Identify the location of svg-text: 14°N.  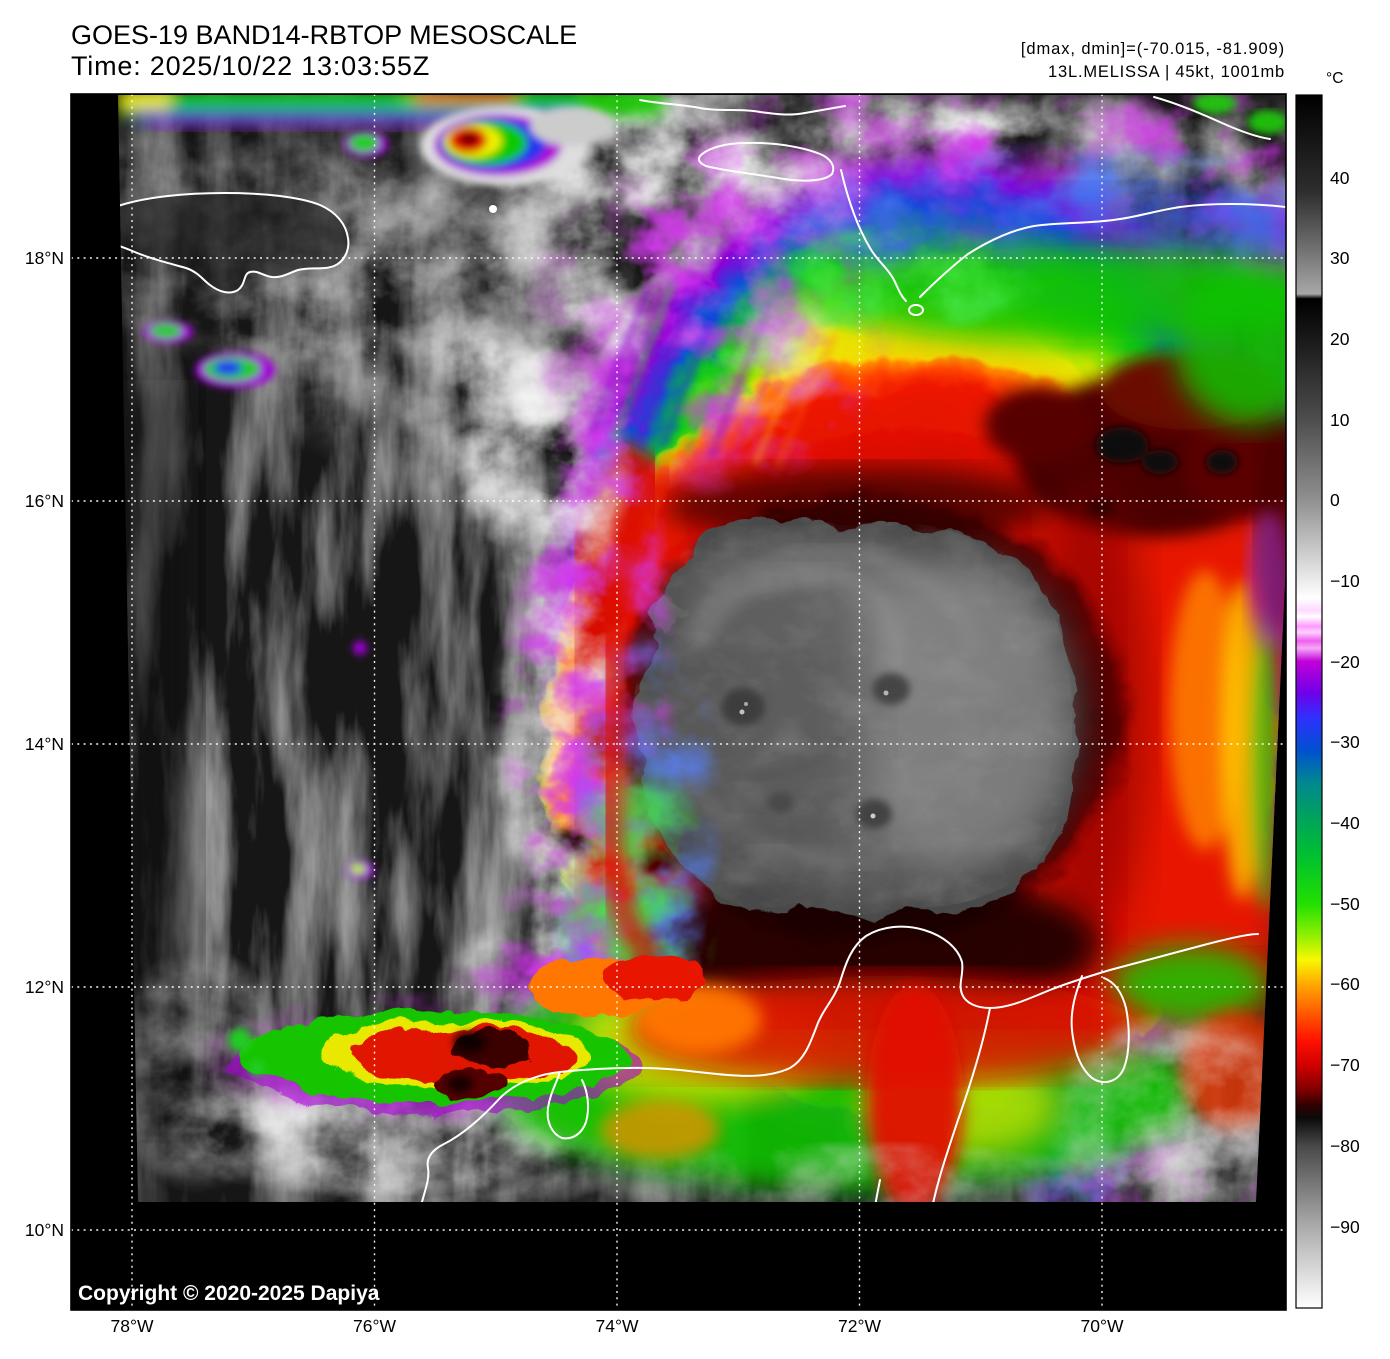
(44, 744).